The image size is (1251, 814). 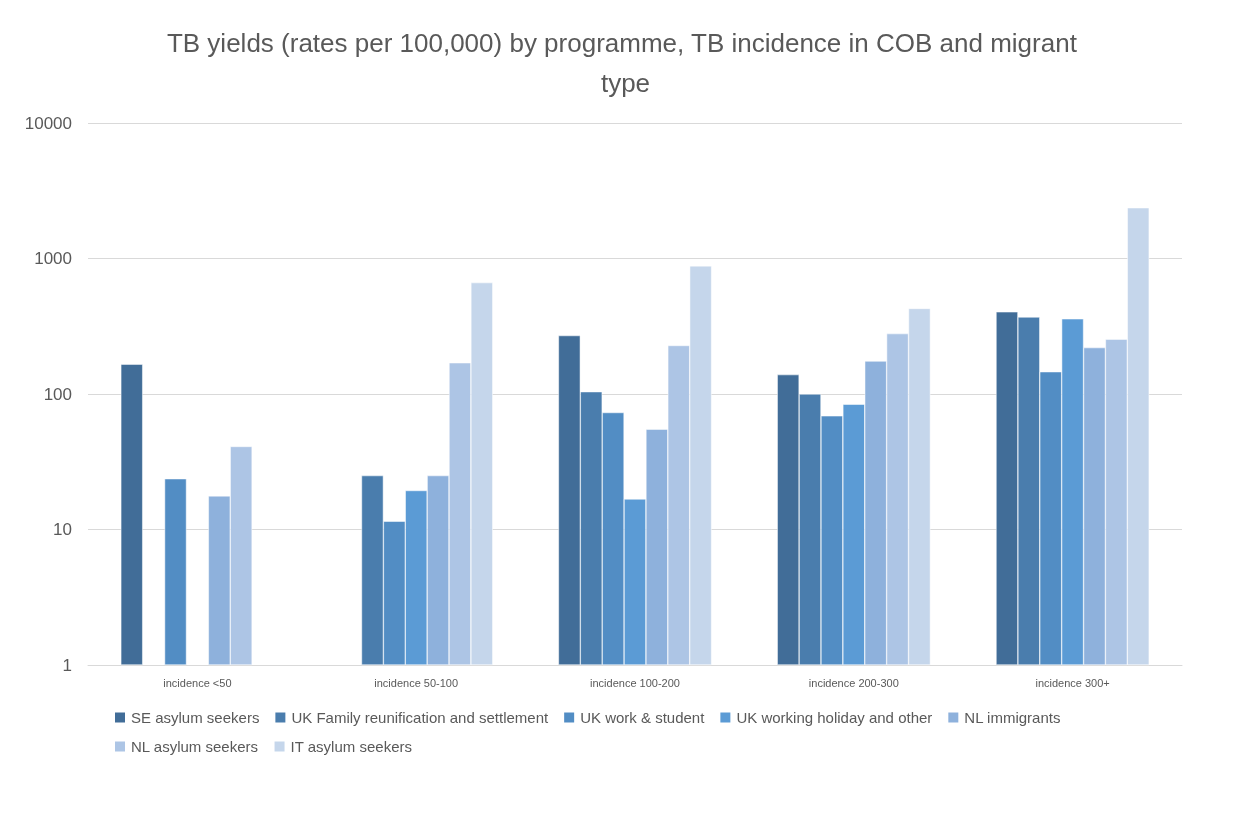 I want to click on y-tick-label: 1000, so click(x=53, y=258).